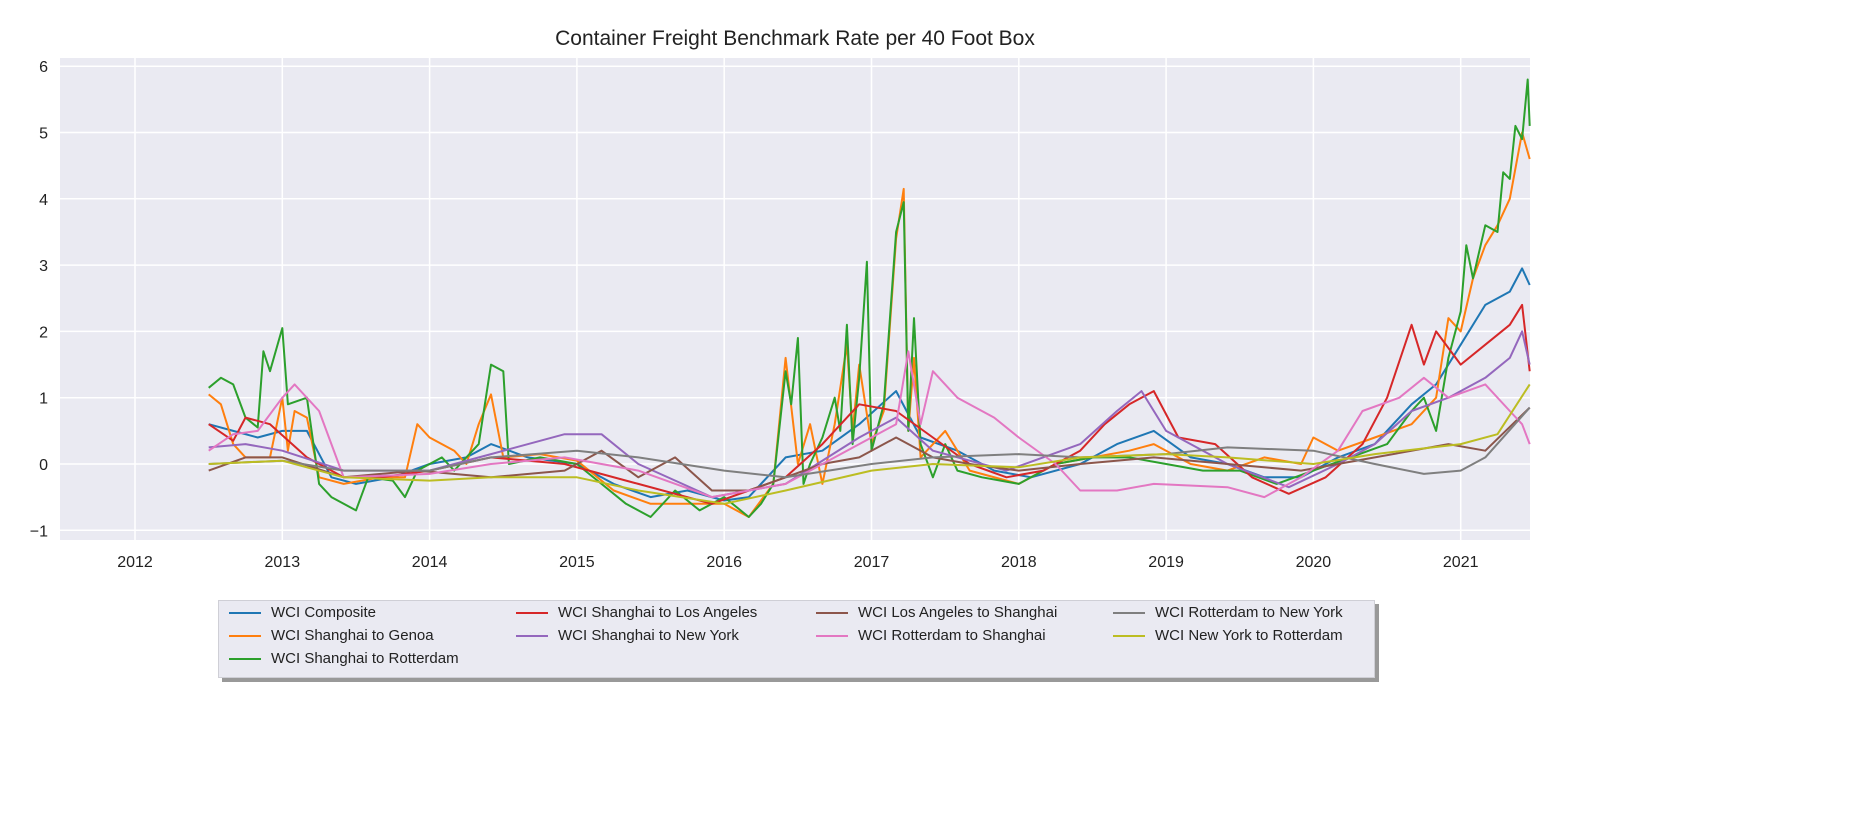 Image resolution: width=1858 pixels, height=836 pixels. I want to click on x-tick-label: 2013, so click(283, 562).